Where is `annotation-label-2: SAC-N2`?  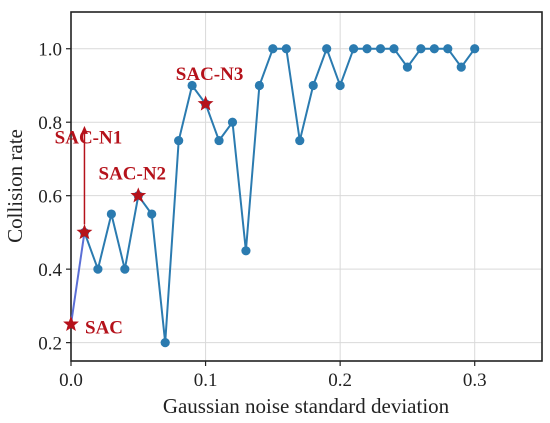
annotation-label-2: SAC-N2 is located at coordinates (133, 174).